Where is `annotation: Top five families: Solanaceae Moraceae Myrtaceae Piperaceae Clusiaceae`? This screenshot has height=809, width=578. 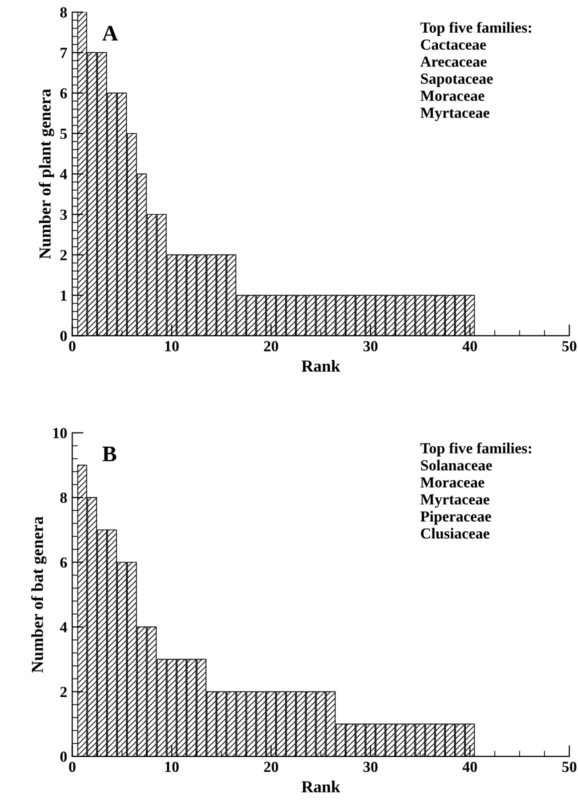 annotation: Top five families: Solanaceae Moraceae Myrtaceae Piperaceae Clusiaceae is located at coordinates (476, 490).